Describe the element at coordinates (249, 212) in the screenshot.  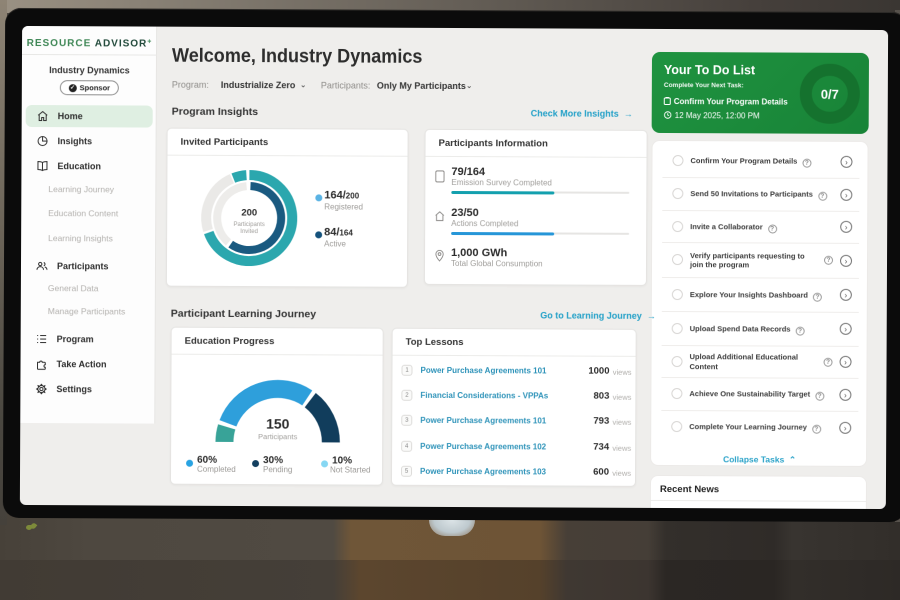
I see `svg-text: 200` at that location.